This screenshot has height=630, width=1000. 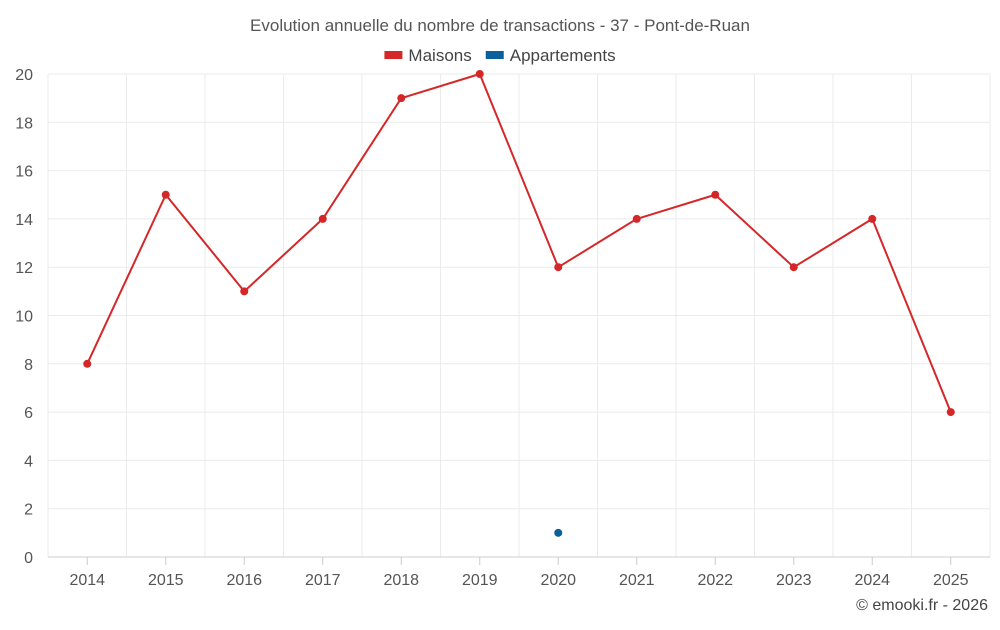 I want to click on y-axis: 0 2 4 6 8 10 12 14 16 18 20, so click(x=24, y=317).